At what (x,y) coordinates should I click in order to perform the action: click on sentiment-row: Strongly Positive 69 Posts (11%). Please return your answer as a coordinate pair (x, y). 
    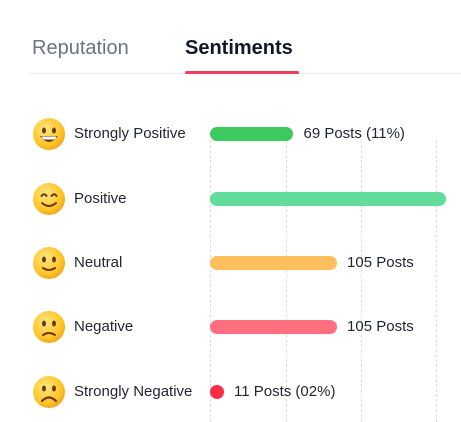
    Looking at the image, I should click on (230, 134).